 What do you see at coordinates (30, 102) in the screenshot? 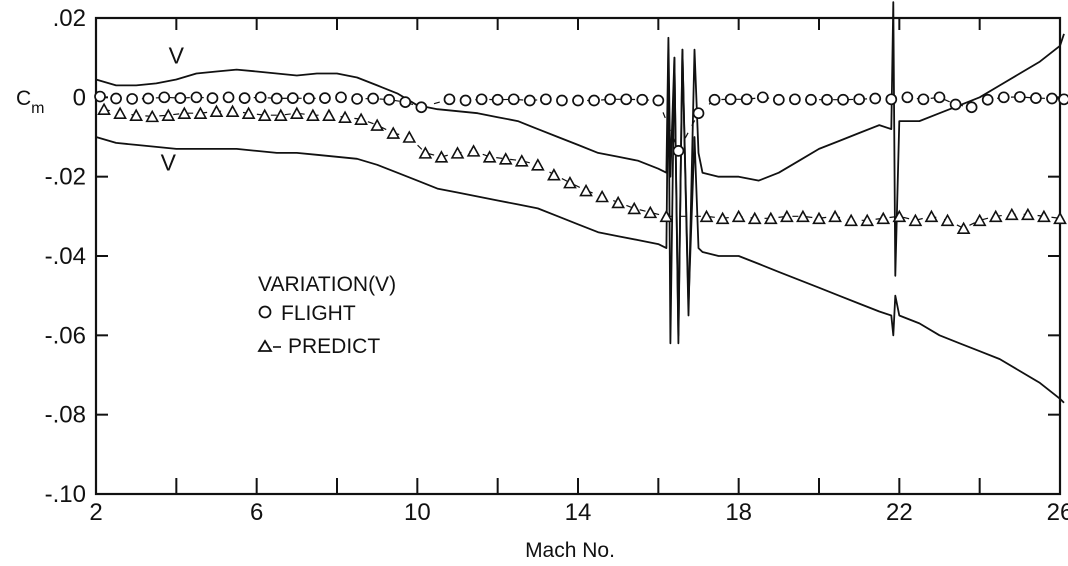
I see `y-axis-title: Cm` at bounding box center [30, 102].